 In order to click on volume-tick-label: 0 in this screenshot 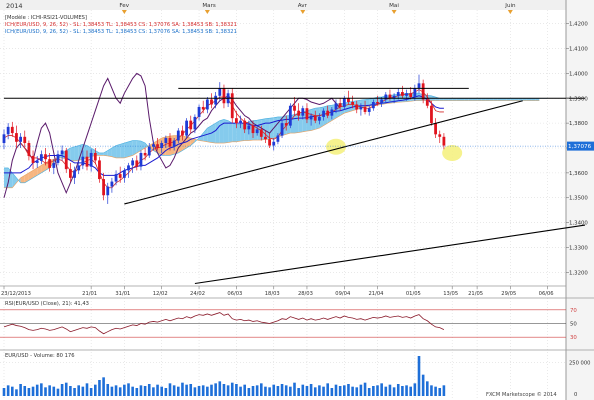, I will do `click(575, 395)`.